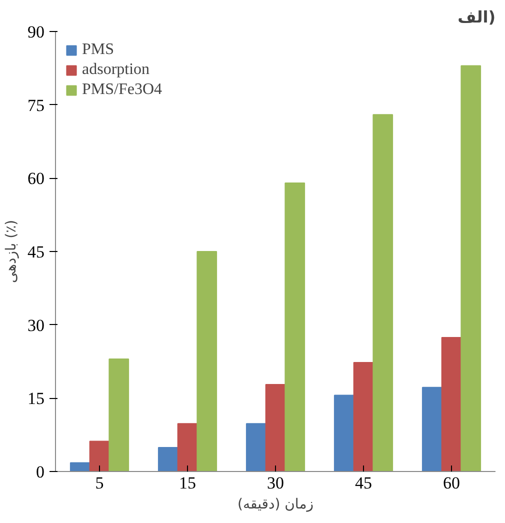  Describe the element at coordinates (122, 90) in the screenshot. I see `legend-label: PMS/Fe3O4` at that location.